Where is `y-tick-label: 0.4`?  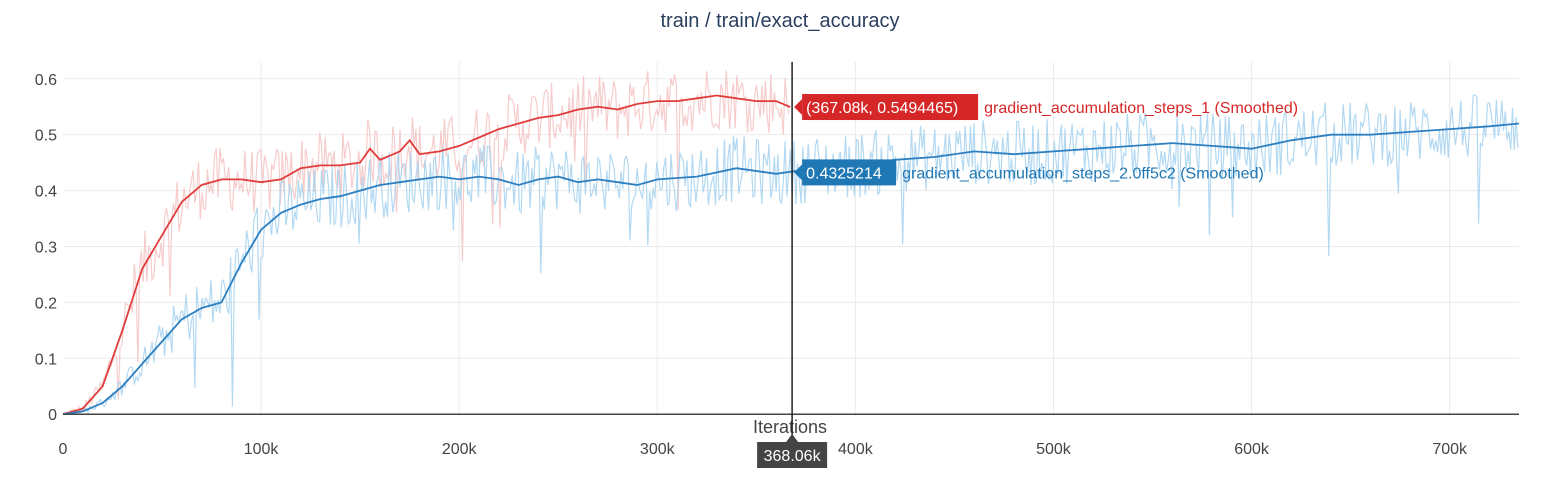 y-tick-label: 0.4 is located at coordinates (46, 192).